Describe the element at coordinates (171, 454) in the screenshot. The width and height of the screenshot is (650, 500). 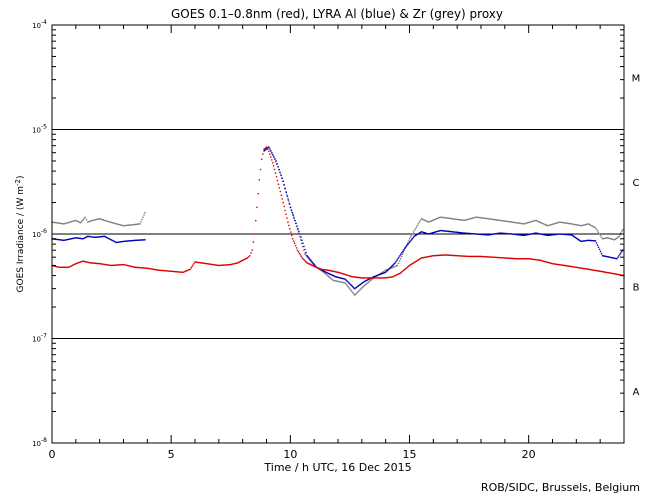
I see `x-tick-label: 5` at that location.